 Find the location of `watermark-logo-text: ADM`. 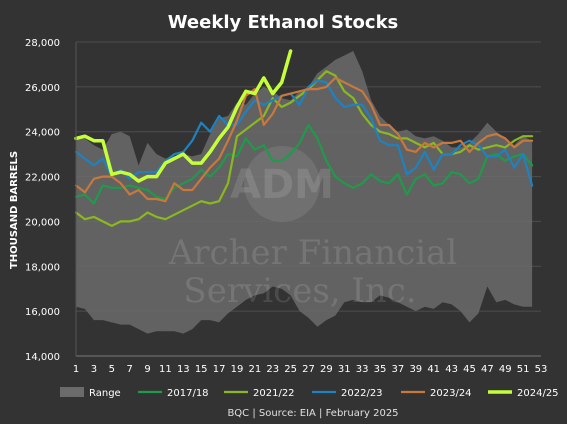

watermark-logo-text: ADM is located at coordinates (282, 185).